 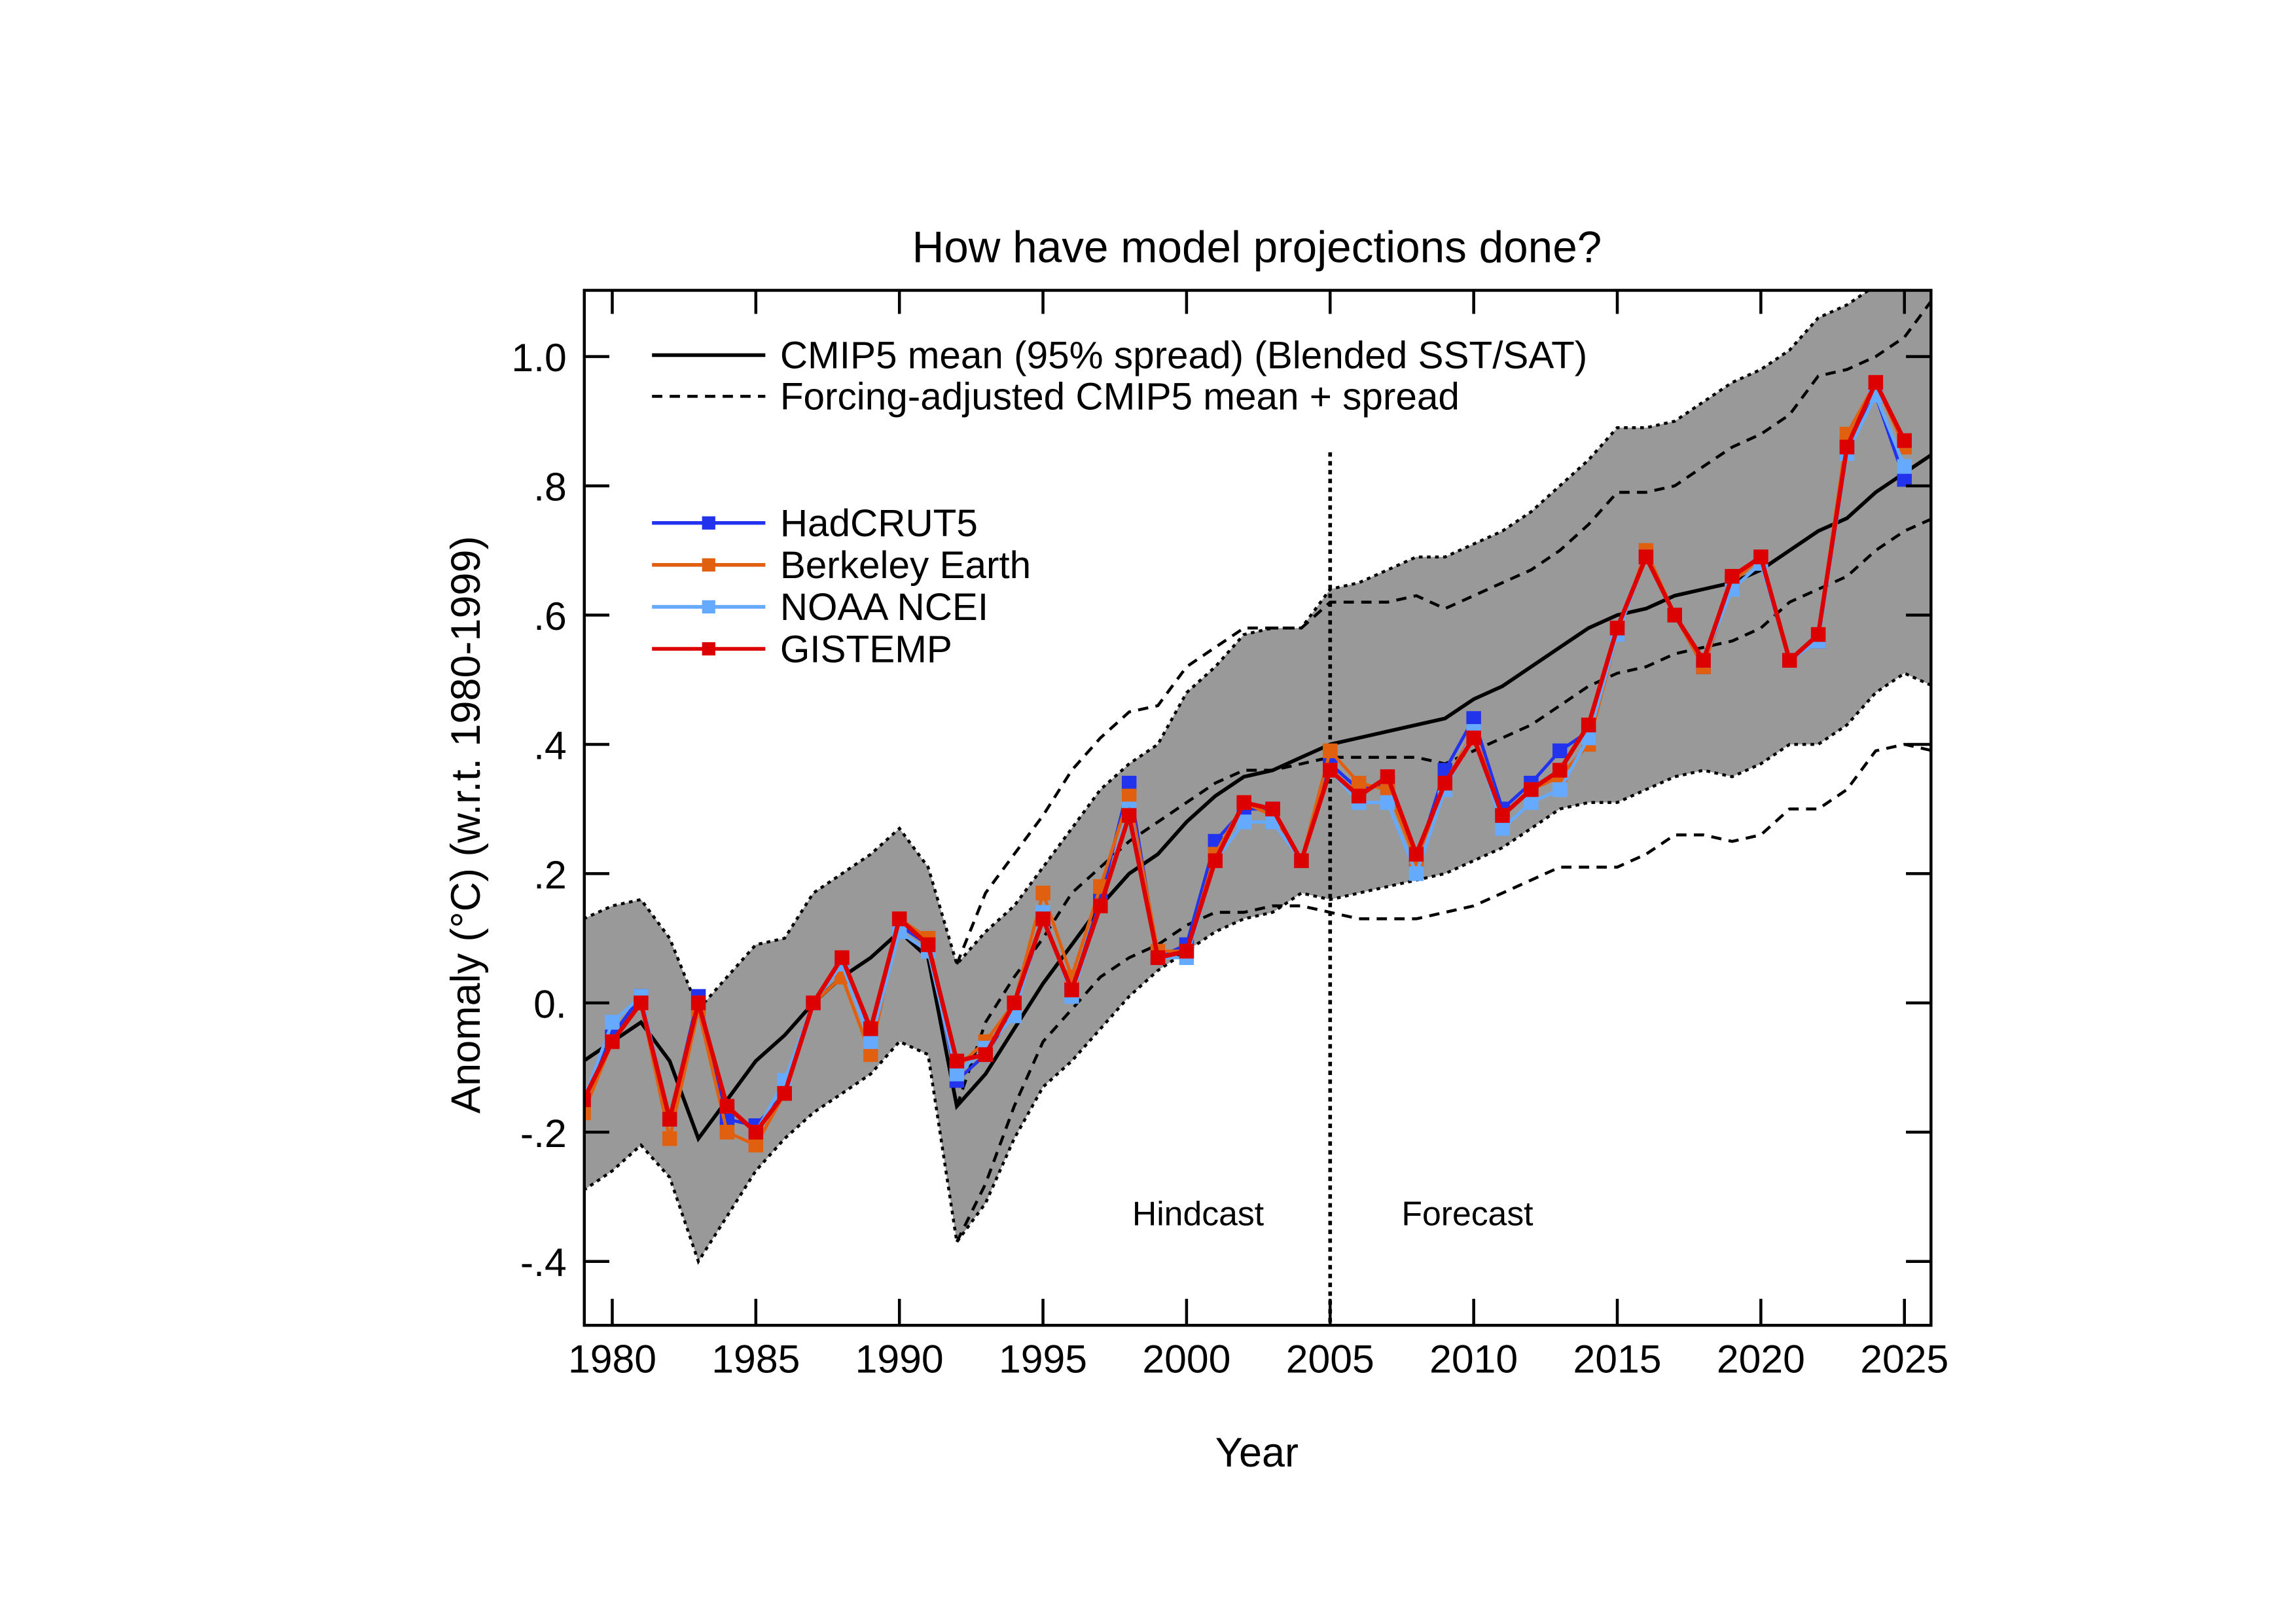 I want to click on y-tick-label: .6, so click(x=550, y=616).